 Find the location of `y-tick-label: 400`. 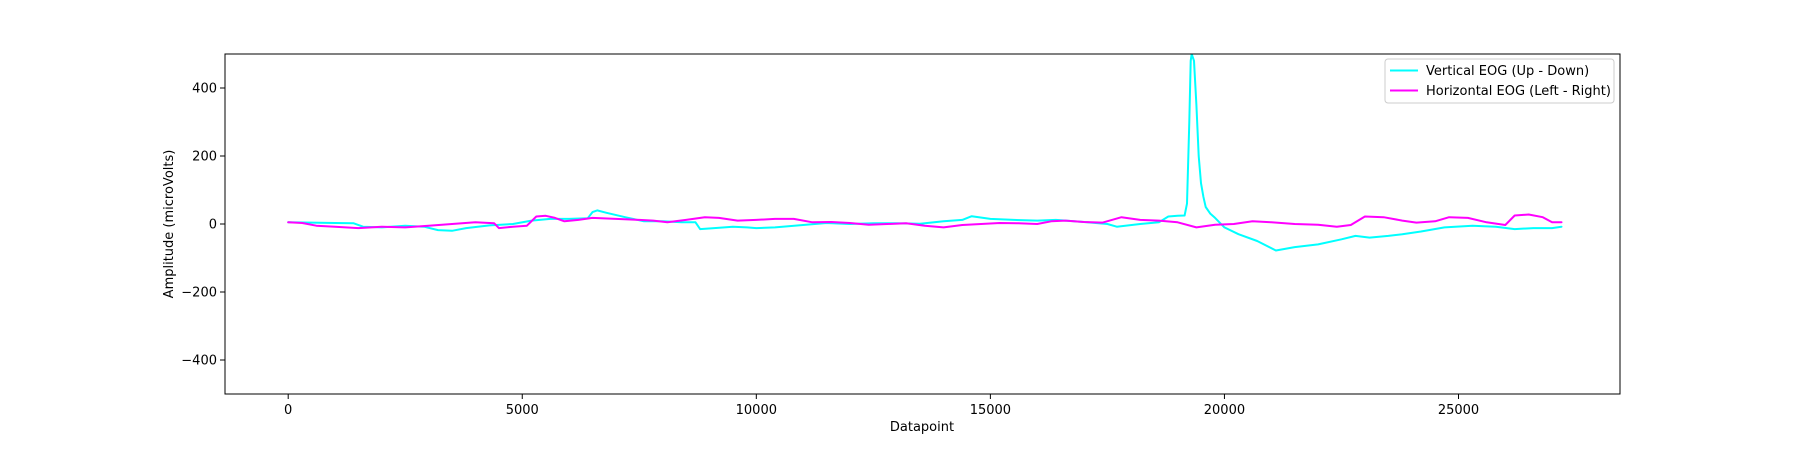

y-tick-label: 400 is located at coordinates (204, 89).